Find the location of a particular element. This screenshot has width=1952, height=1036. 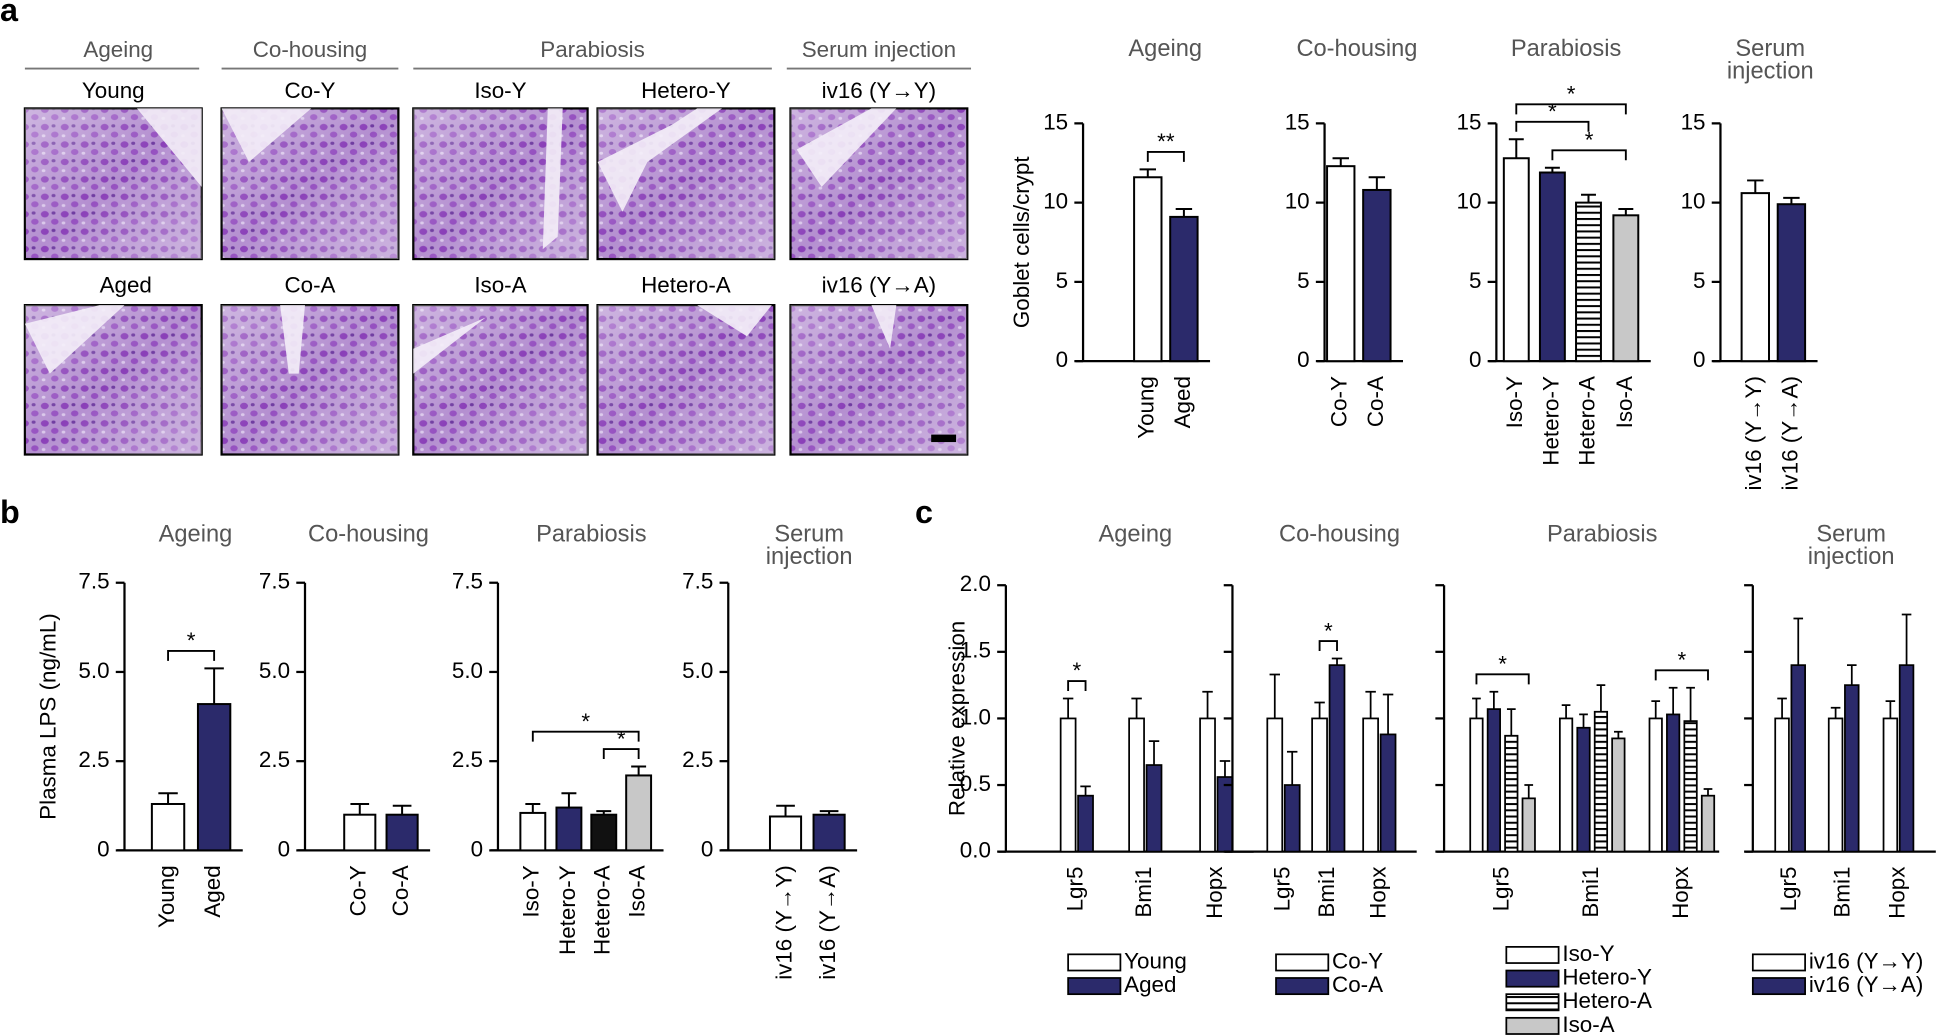

y-tick-label: 7.5 is located at coordinates (93, 581).